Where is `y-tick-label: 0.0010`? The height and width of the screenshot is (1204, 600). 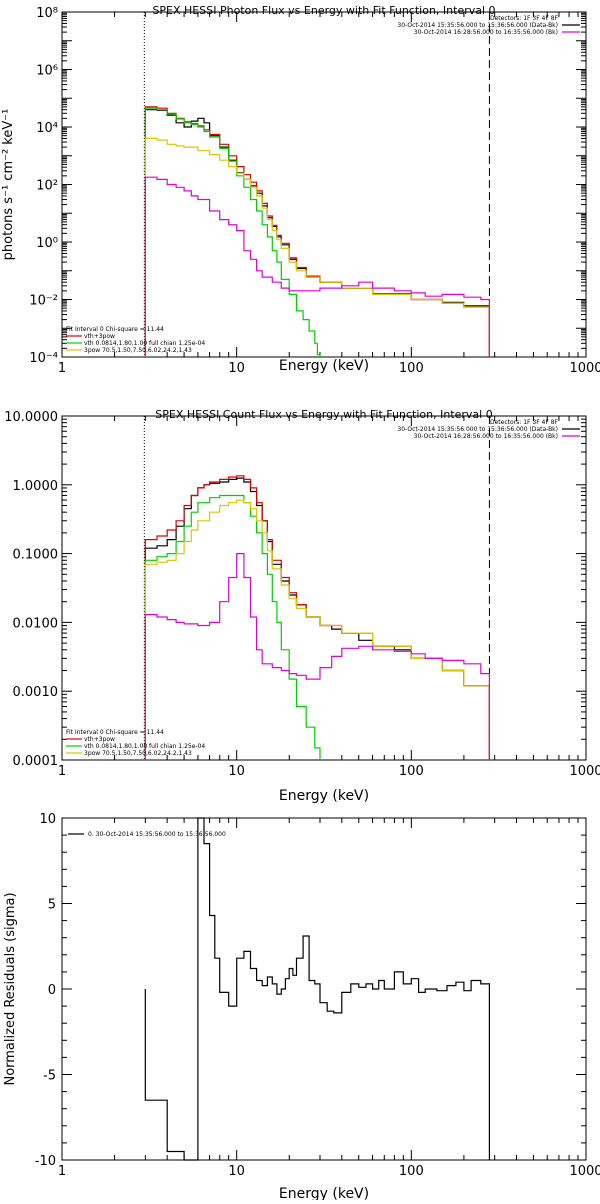 y-tick-label: 0.0010 is located at coordinates (36, 692).